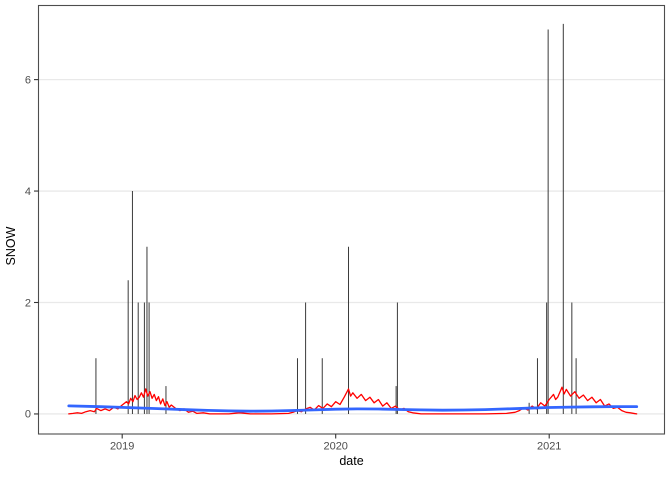  What do you see at coordinates (351, 461) in the screenshot?
I see `x-axis-title: date` at bounding box center [351, 461].